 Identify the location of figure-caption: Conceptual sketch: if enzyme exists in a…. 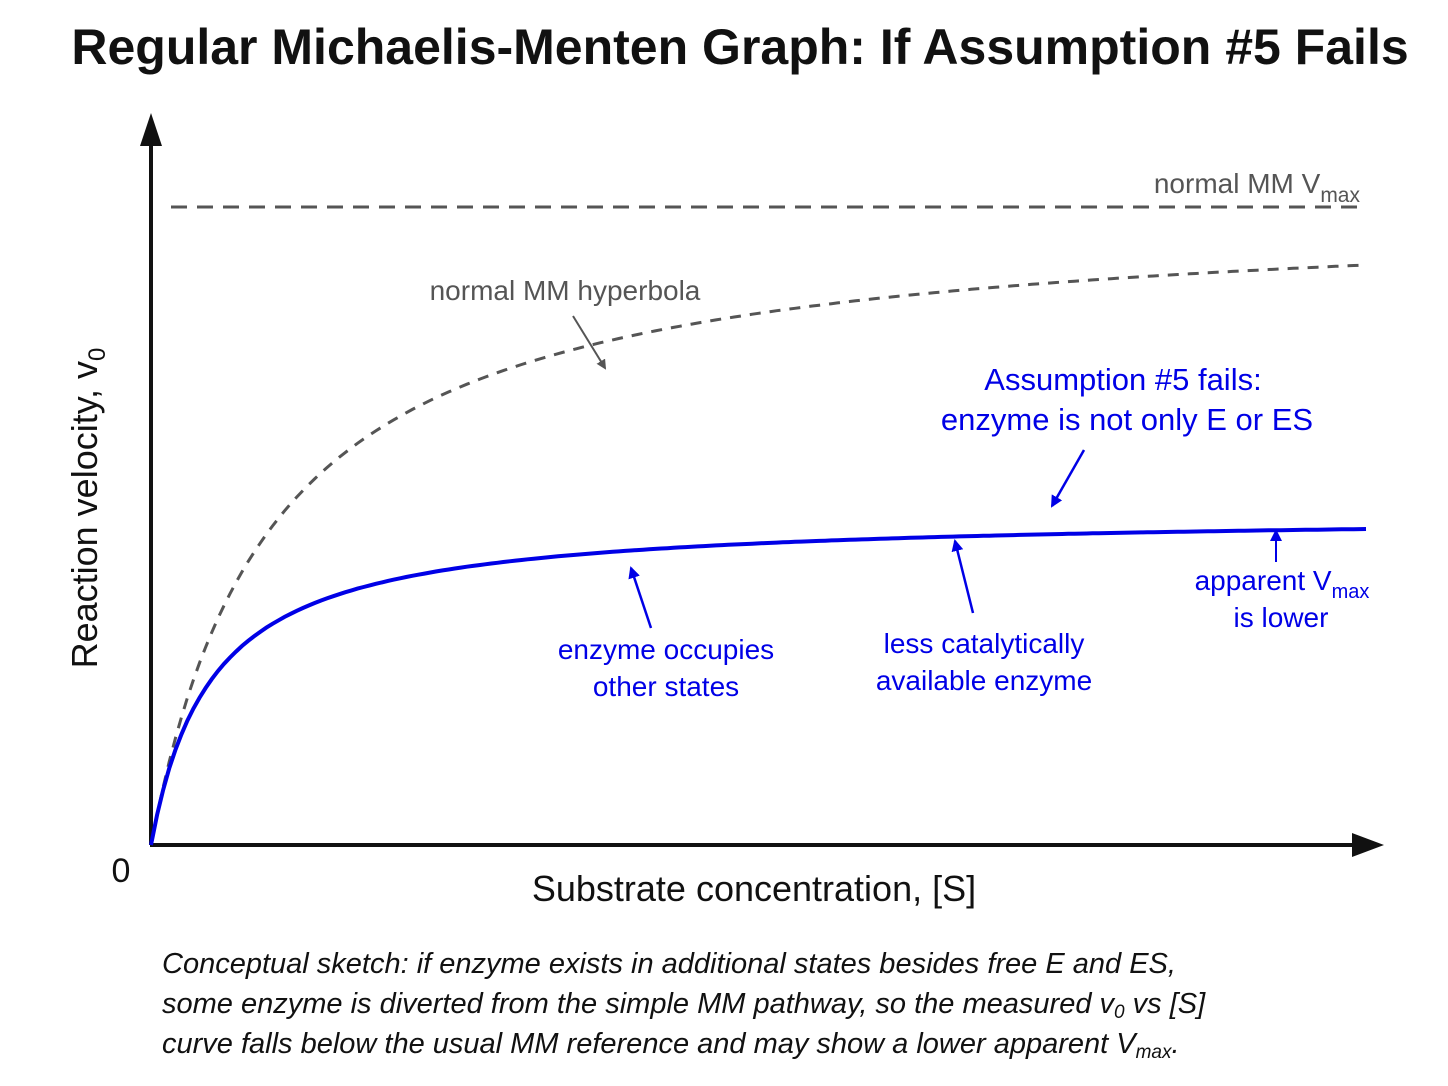
(762, 1004).